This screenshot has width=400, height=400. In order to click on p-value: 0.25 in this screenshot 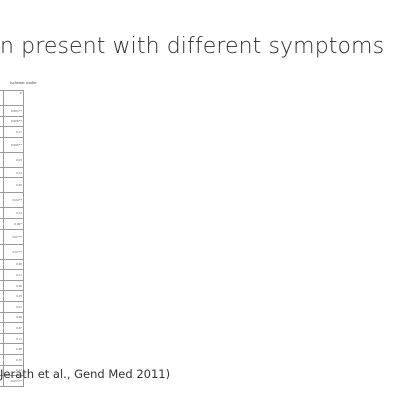, I will do `click(13, 296)`.